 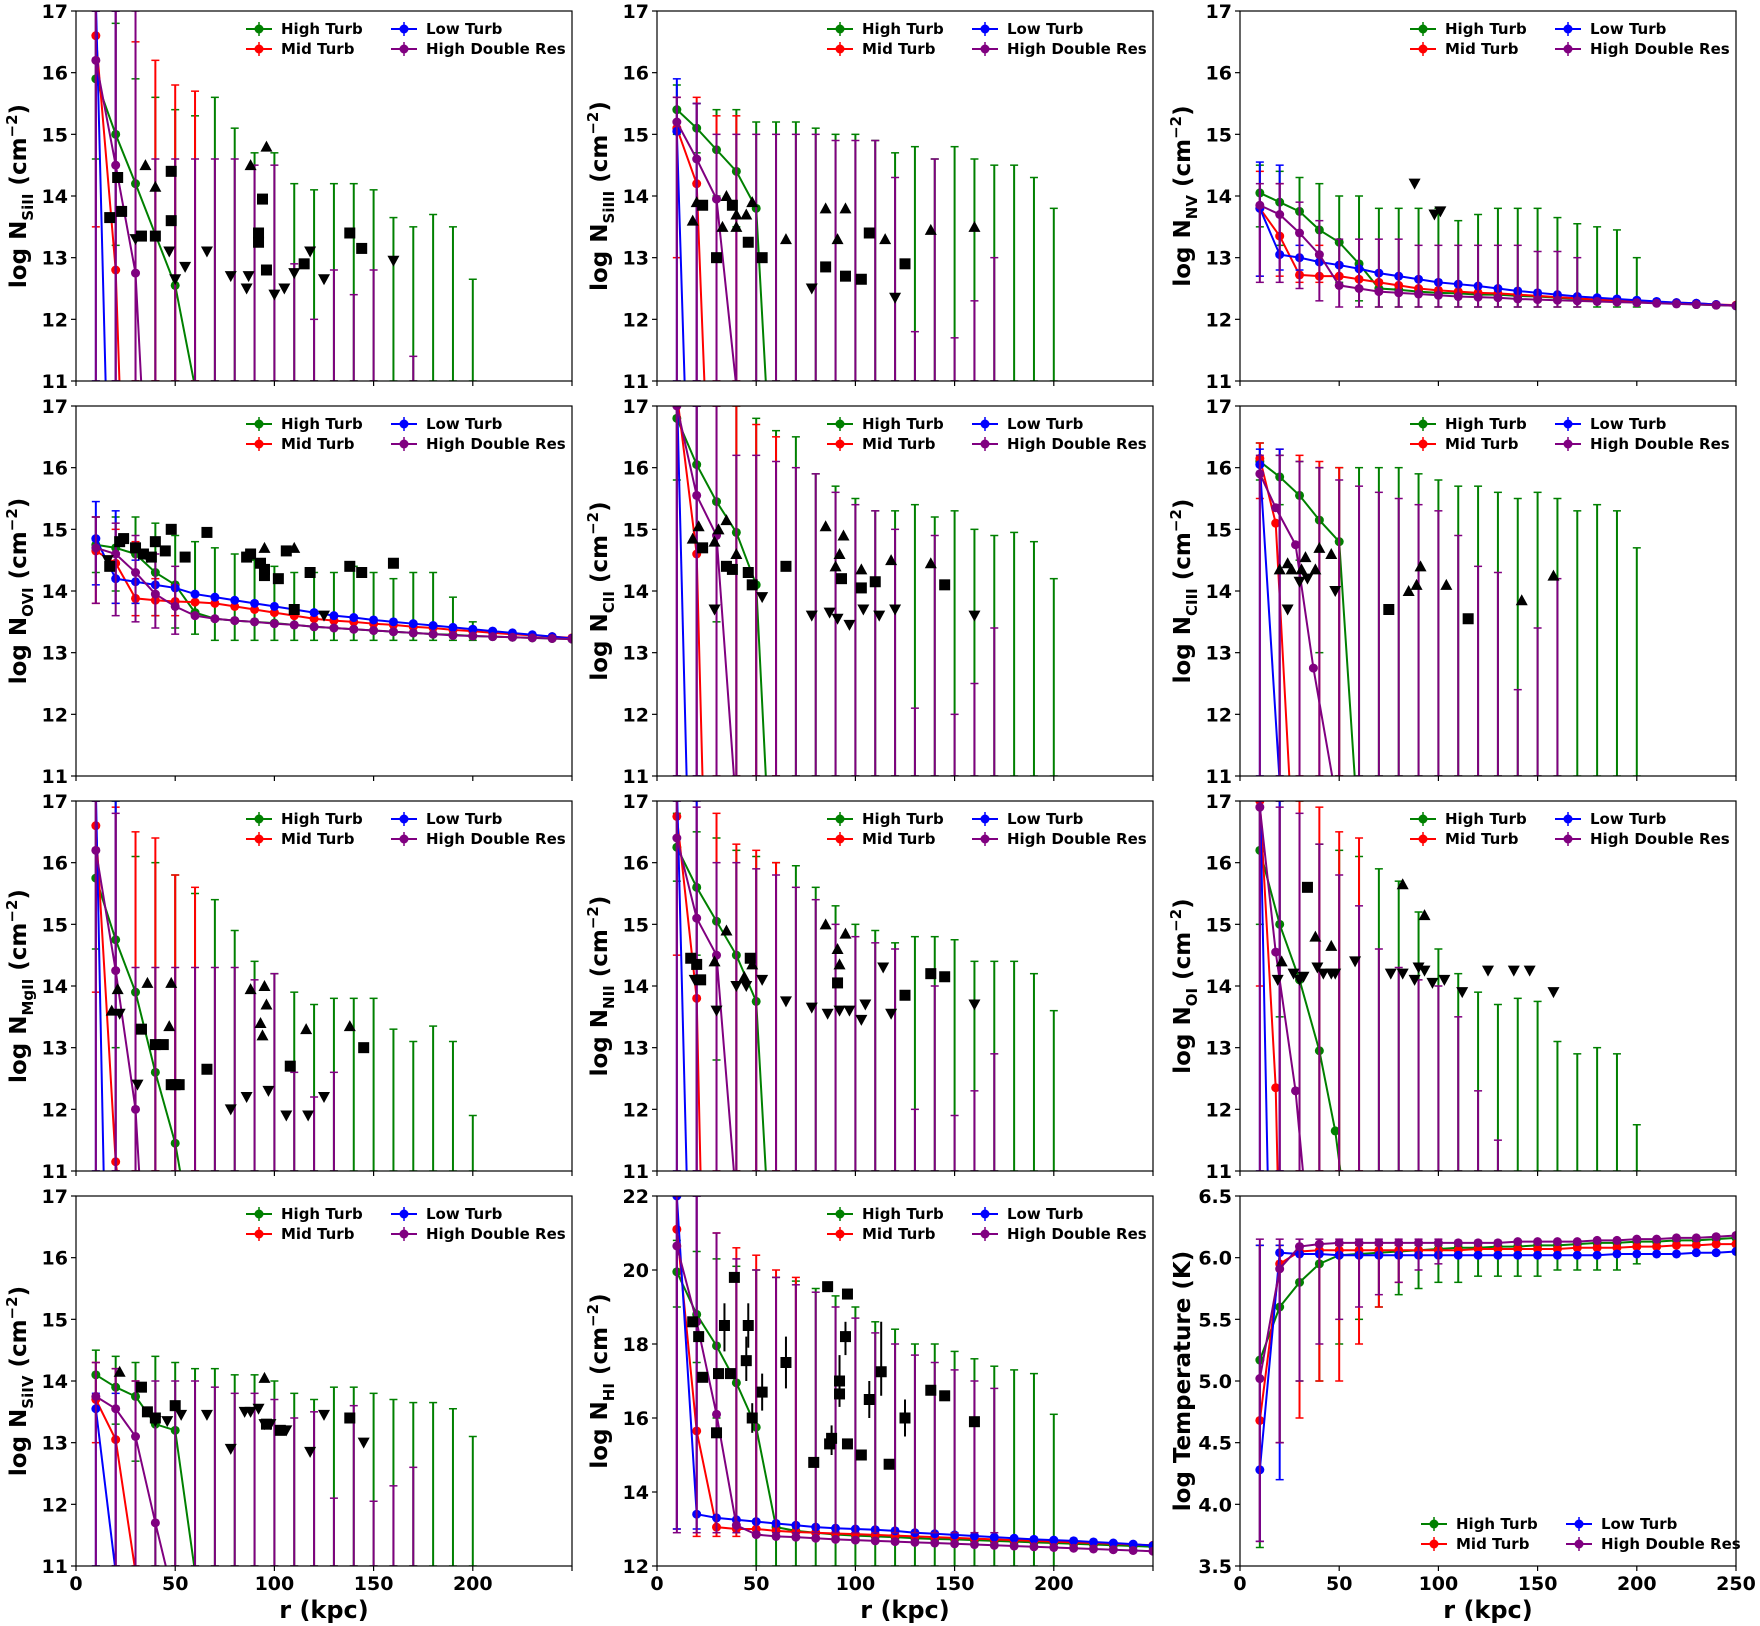 I want to click on plot-area, so click(x=865, y=591).